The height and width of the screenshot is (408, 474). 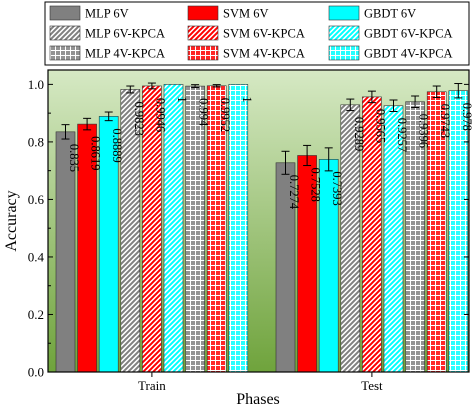 I want to click on y-tick-label: 0.0, so click(x=36, y=372).